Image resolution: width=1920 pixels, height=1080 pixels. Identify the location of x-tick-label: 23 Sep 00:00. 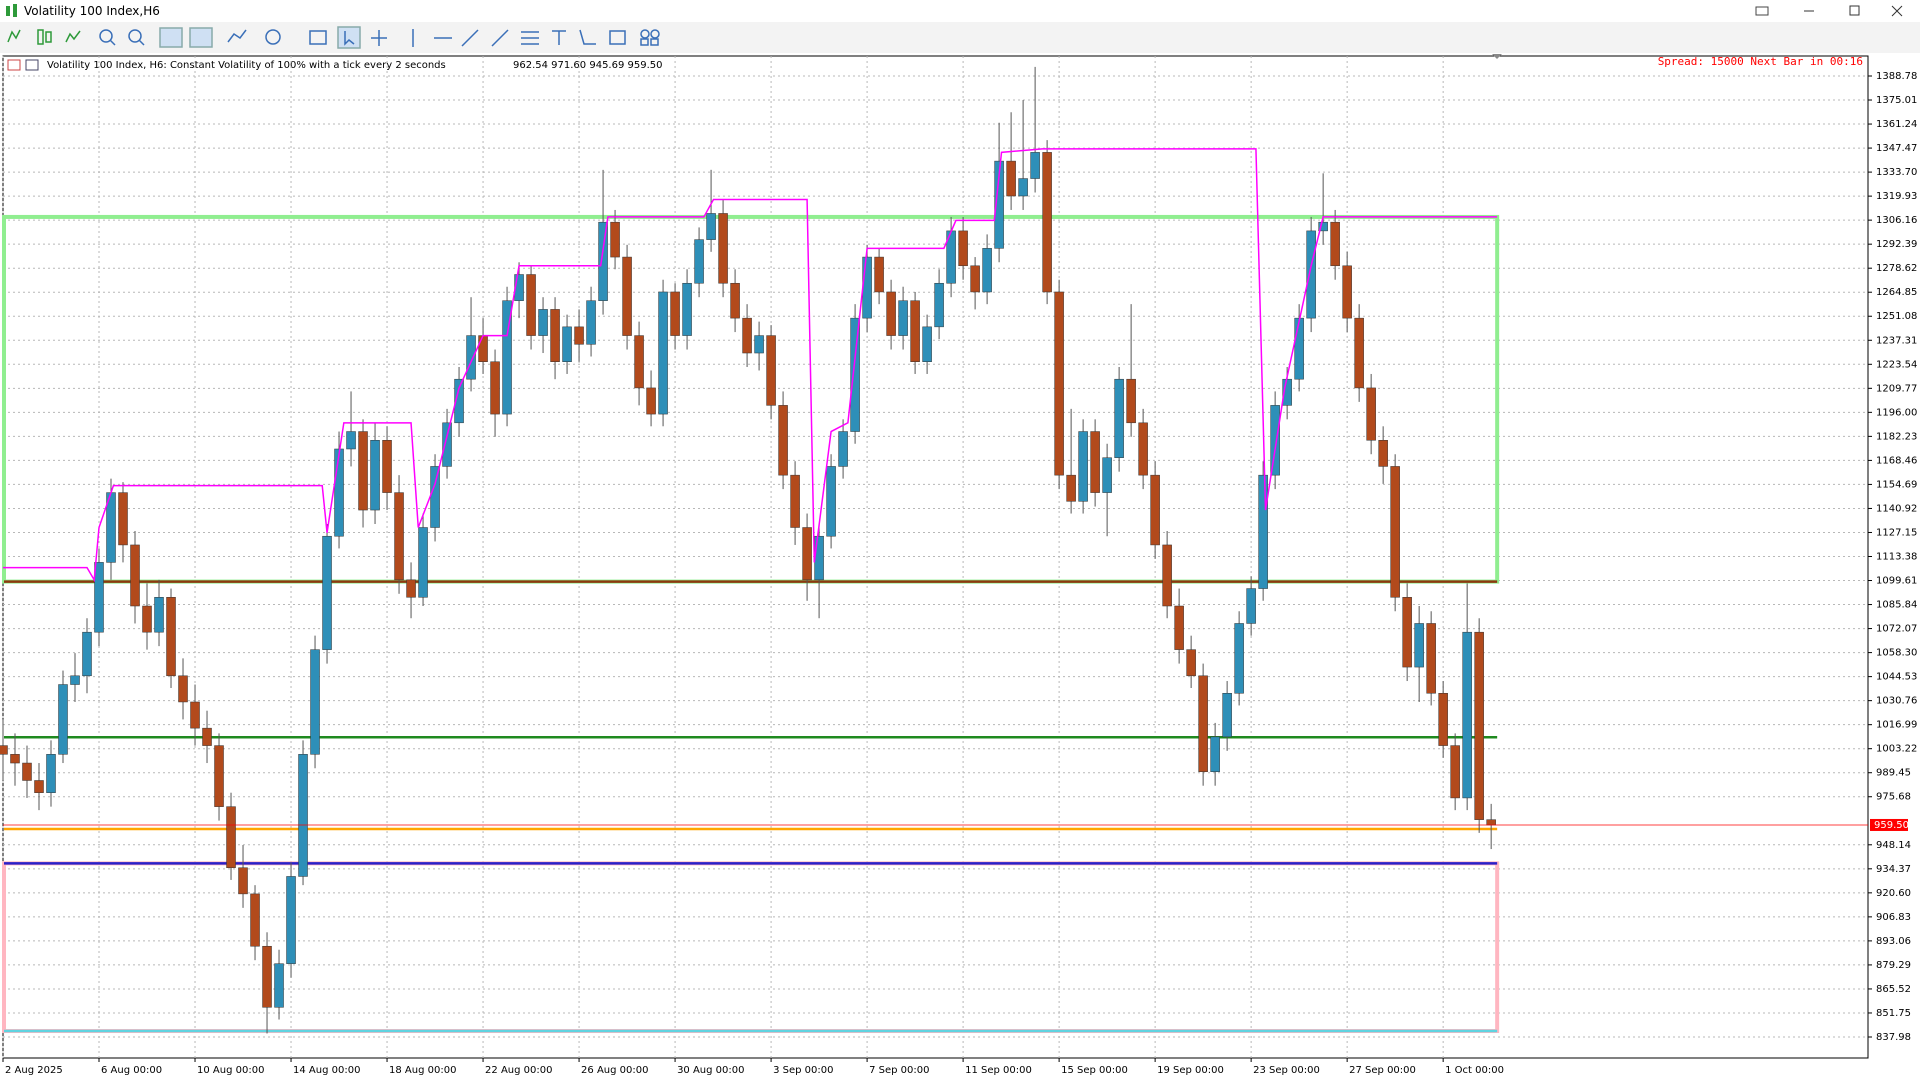
(1286, 1070).